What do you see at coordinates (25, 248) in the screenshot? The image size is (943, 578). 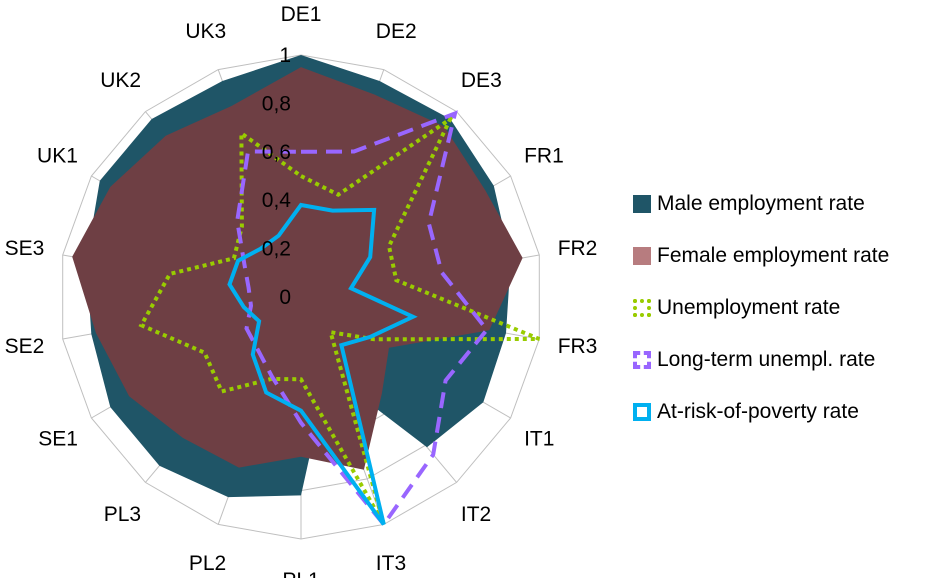 I see `category-label: SE3` at bounding box center [25, 248].